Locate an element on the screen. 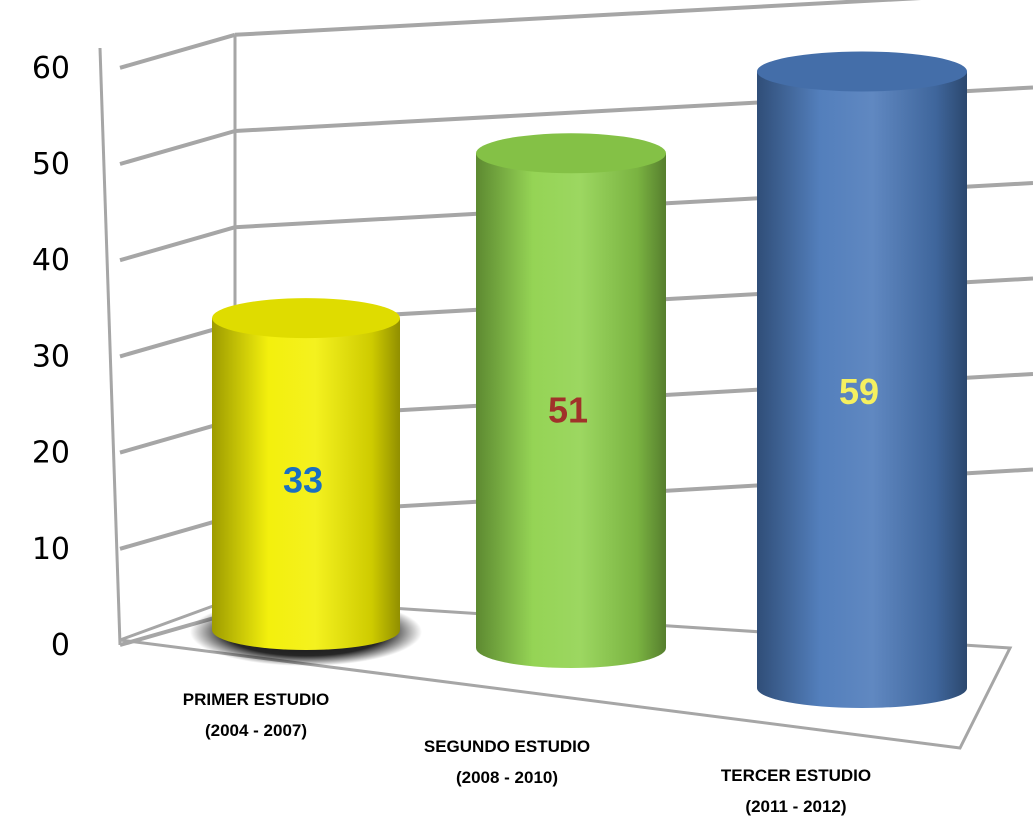  y-tick-label: 0 is located at coordinates (60, 645).